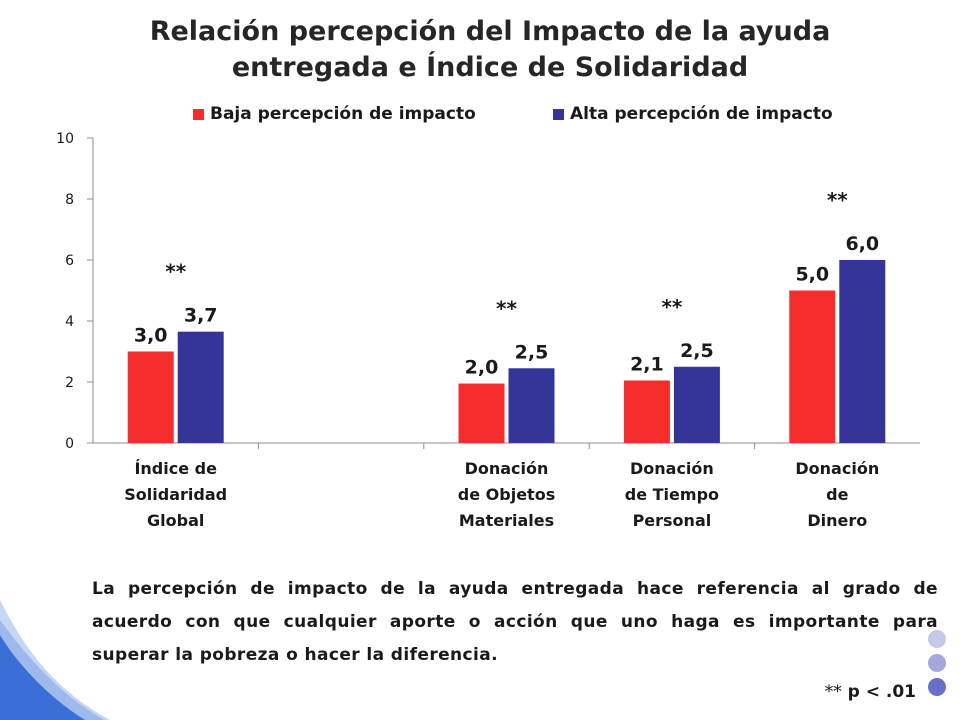 The image size is (960, 720). Describe the element at coordinates (837, 494) in the screenshot. I see `x-category-label: de` at that location.